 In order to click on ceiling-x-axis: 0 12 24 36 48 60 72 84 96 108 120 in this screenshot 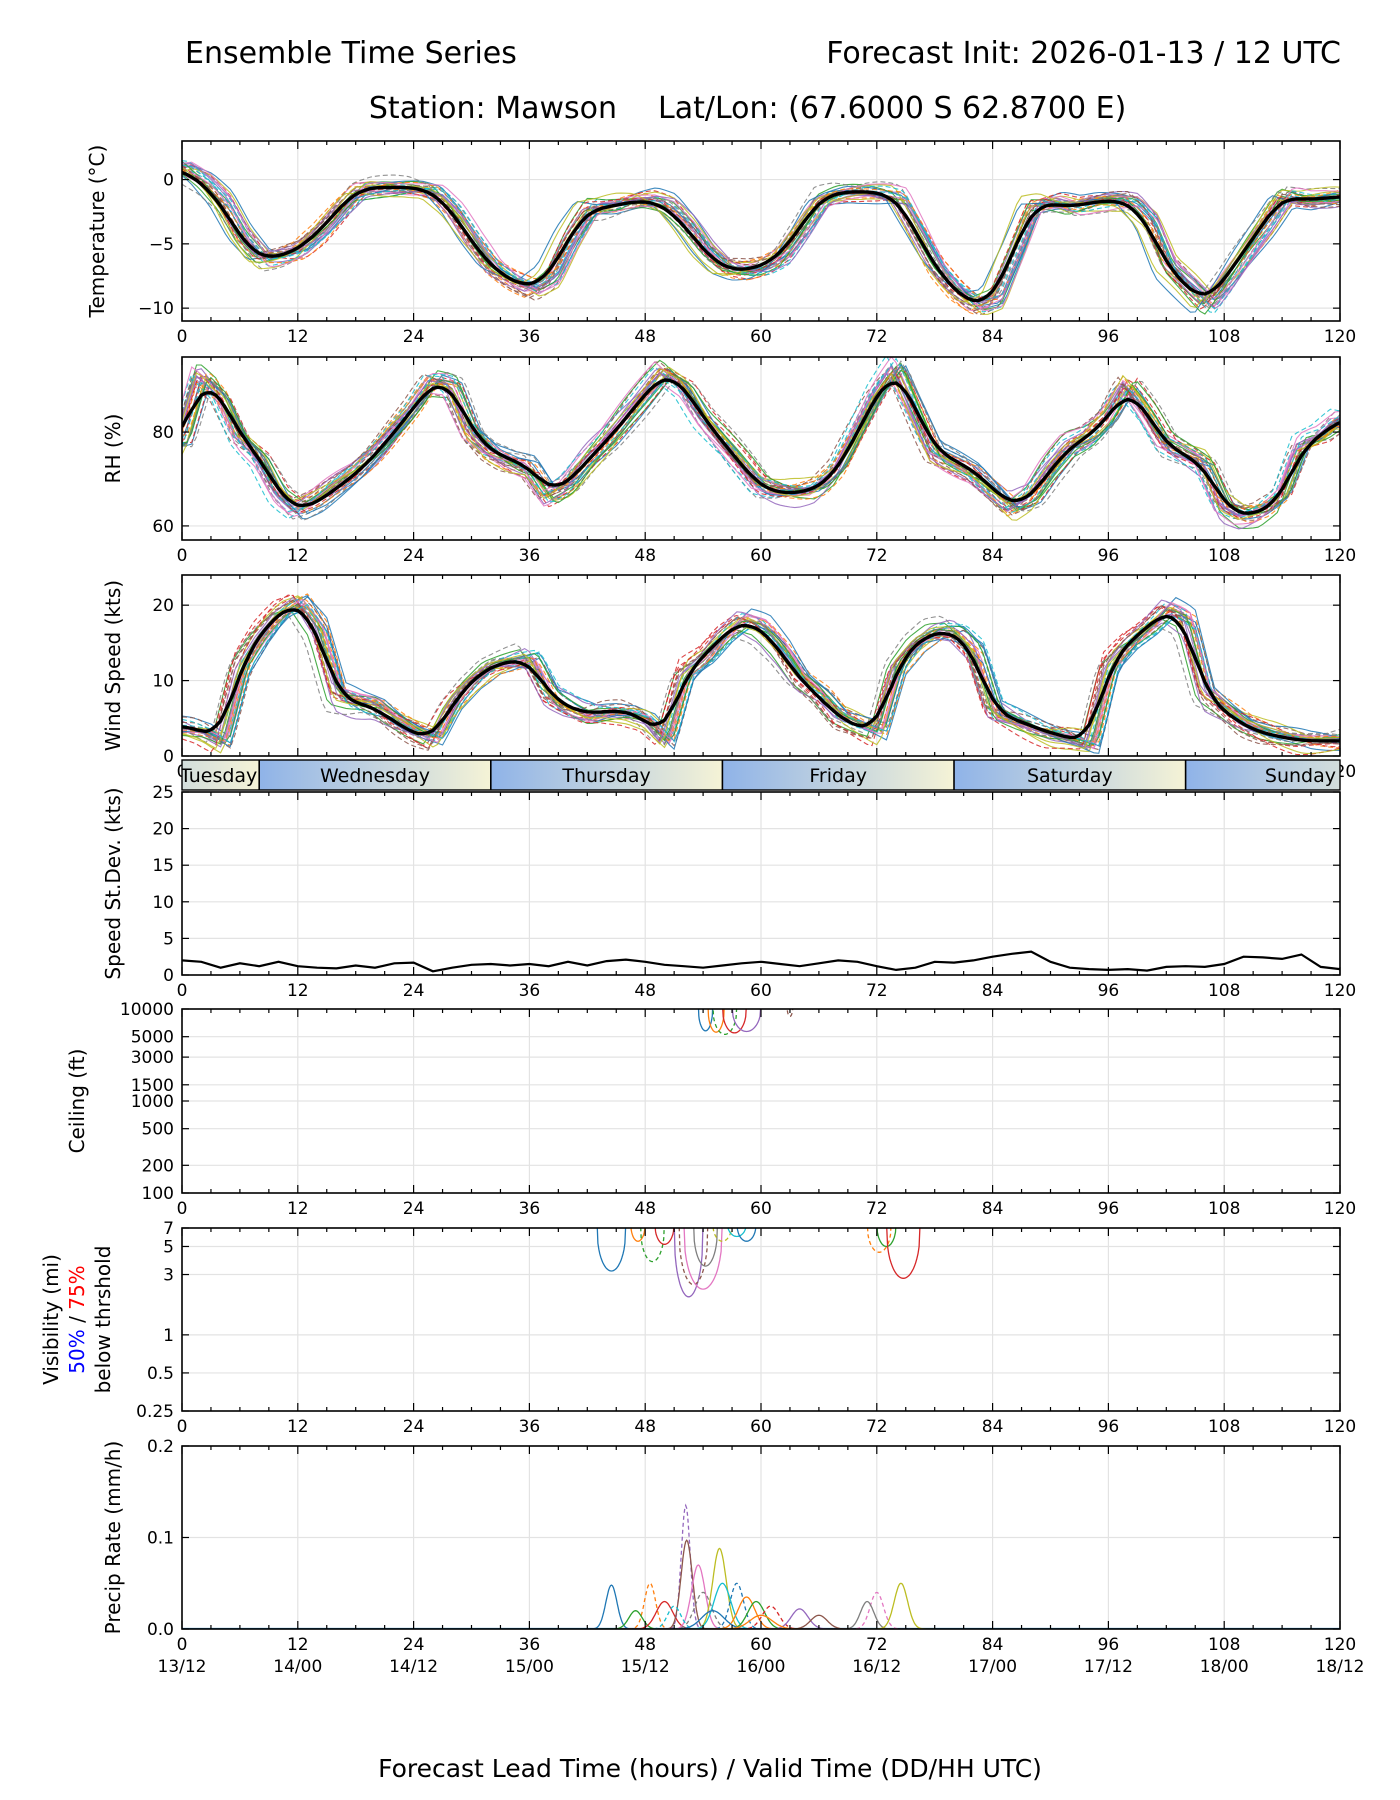, I will do `click(766, 1114)`.